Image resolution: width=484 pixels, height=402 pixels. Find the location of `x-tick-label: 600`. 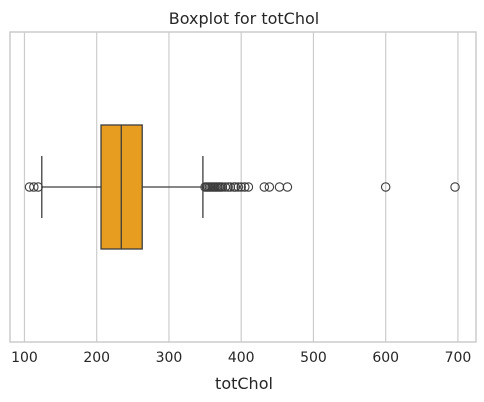

x-tick-label: 600 is located at coordinates (385, 358).